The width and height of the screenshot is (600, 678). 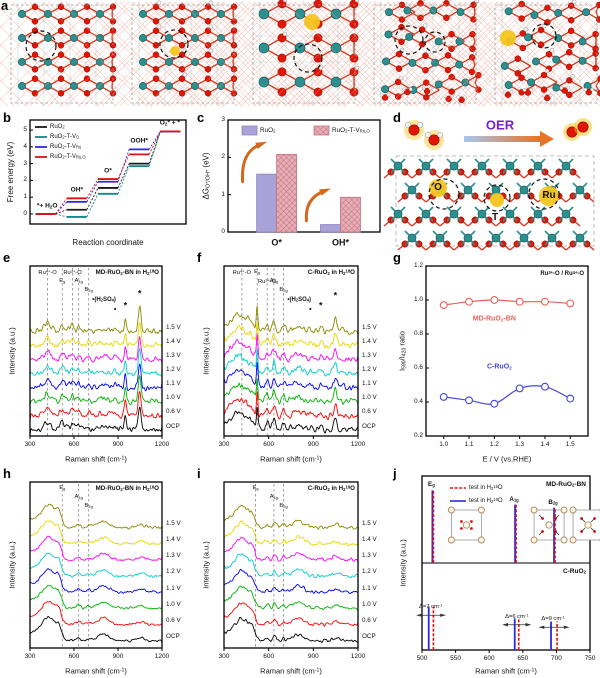 I want to click on legend-3: RuO2-T-VRu,O, so click(x=68, y=157).